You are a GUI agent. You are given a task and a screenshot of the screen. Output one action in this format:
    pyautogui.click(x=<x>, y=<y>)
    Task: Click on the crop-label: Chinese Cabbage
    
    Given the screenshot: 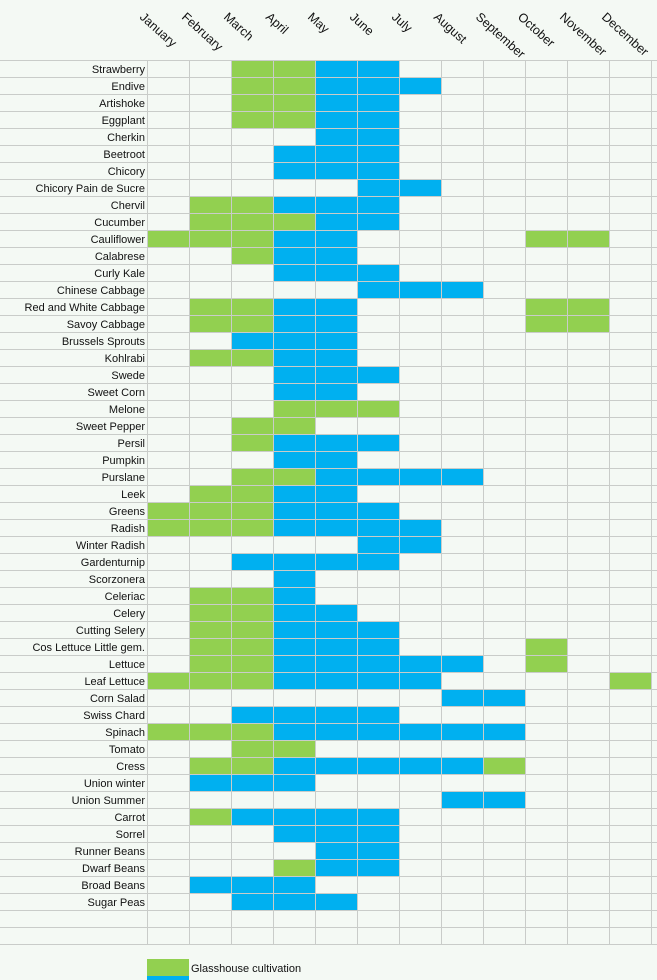 What is the action you would take?
    pyautogui.click(x=101, y=291)
    